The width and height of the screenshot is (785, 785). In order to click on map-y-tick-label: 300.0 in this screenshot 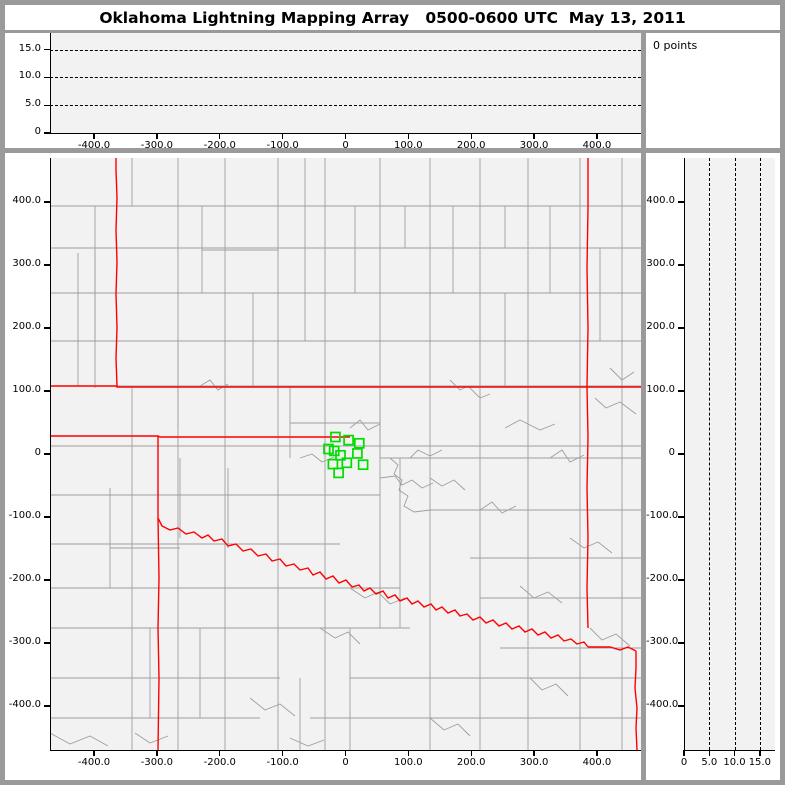, I will do `click(26, 264)`.